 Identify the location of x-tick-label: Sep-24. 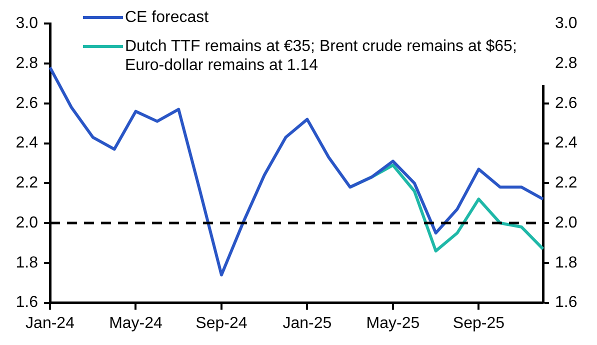
(222, 323).